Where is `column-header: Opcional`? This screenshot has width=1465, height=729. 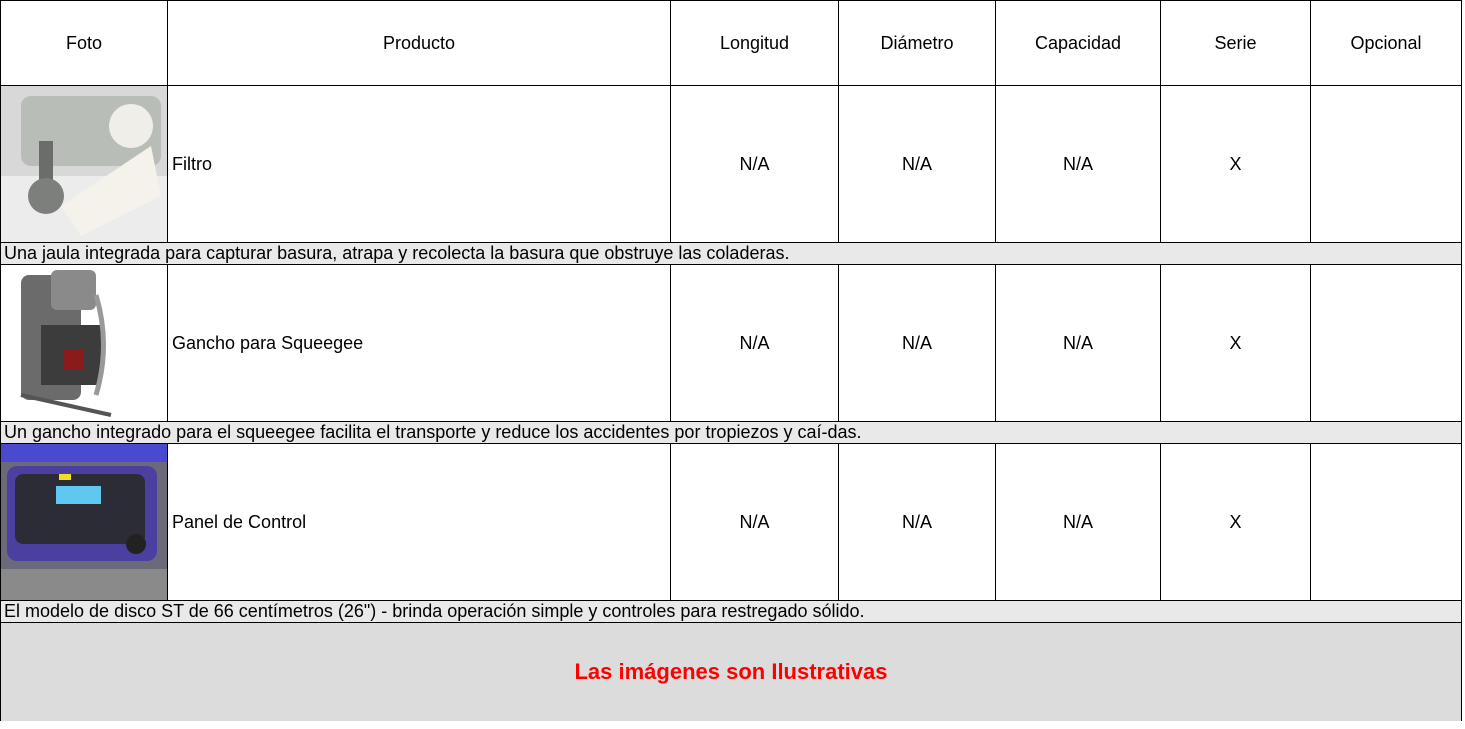
column-header: Opcional is located at coordinates (1386, 43).